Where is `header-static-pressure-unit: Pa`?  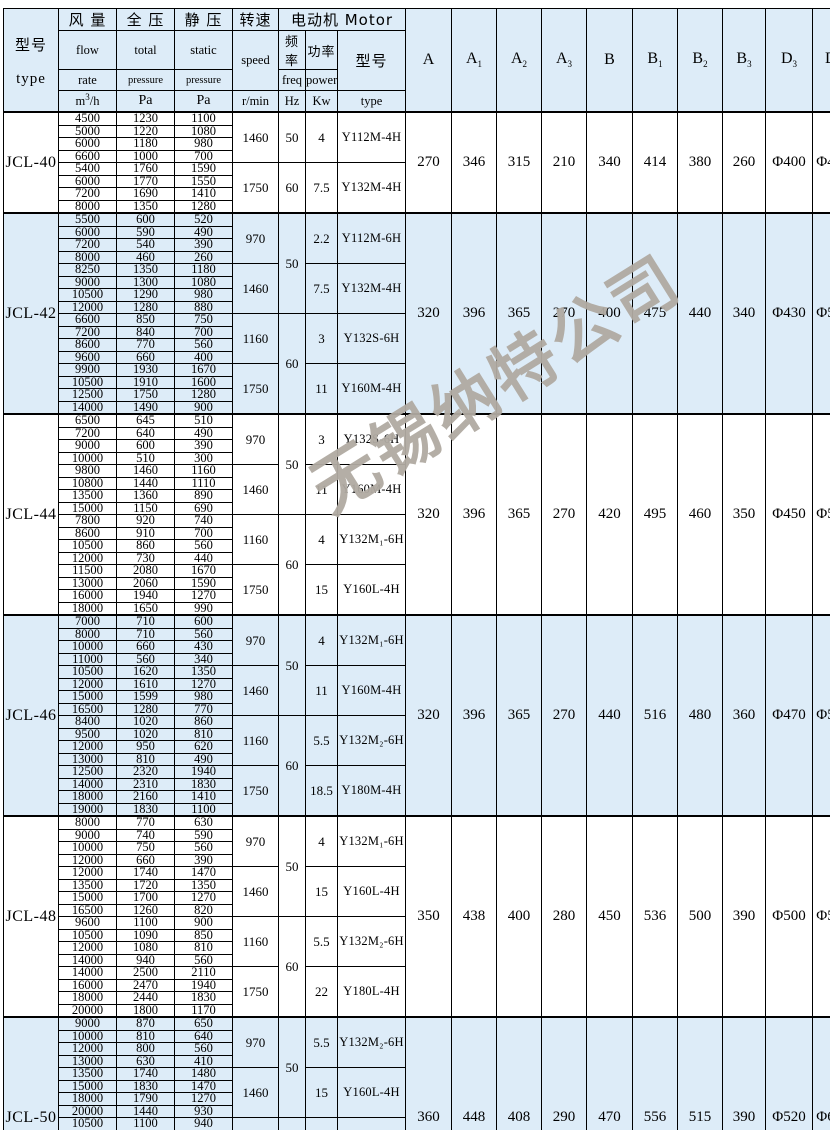
header-static-pressure-unit: Pa is located at coordinates (203, 101).